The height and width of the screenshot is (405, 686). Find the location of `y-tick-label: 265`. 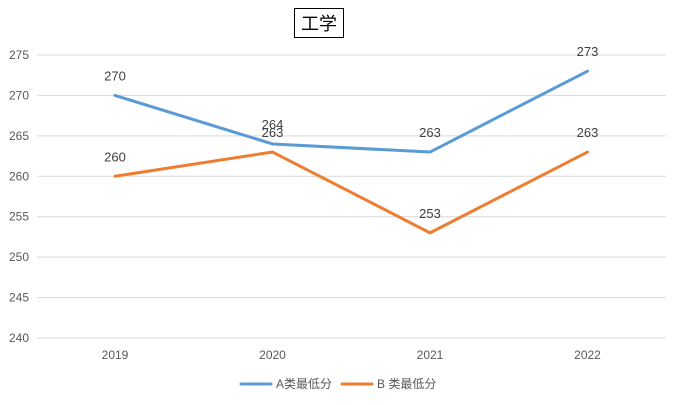

y-tick-label: 265 is located at coordinates (19, 136).